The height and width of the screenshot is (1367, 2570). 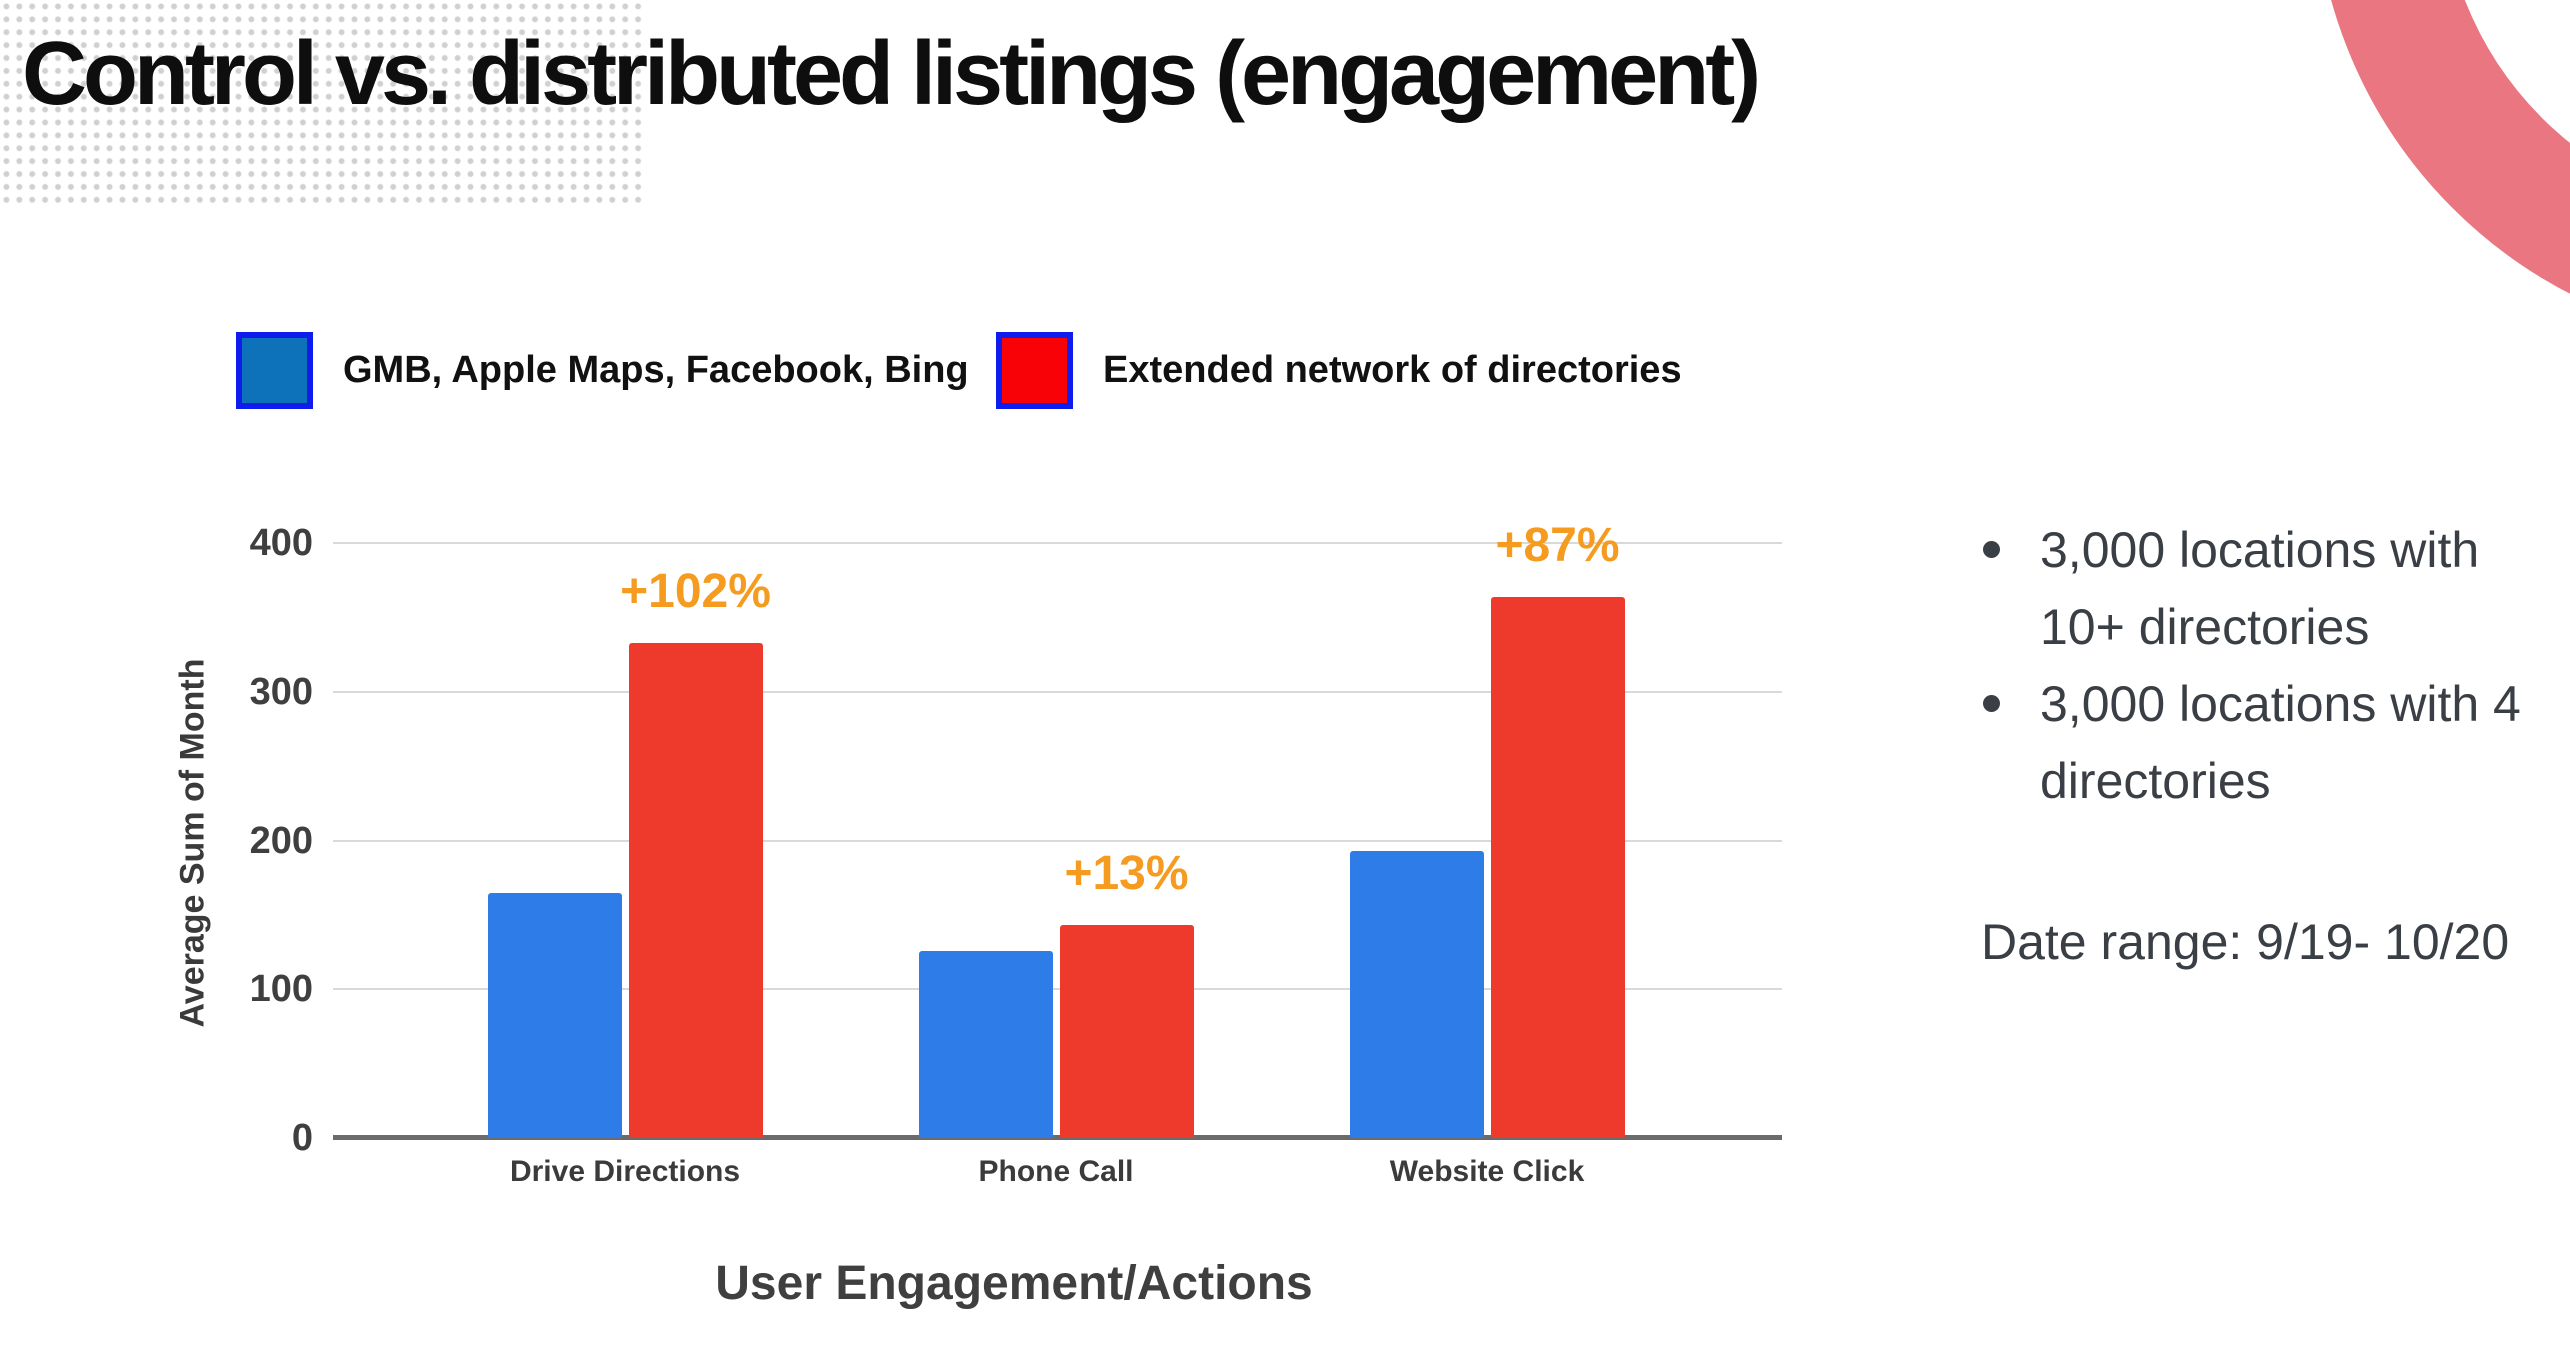 What do you see at coordinates (1557, 545) in the screenshot?
I see `annotation-website-click: +87%` at bounding box center [1557, 545].